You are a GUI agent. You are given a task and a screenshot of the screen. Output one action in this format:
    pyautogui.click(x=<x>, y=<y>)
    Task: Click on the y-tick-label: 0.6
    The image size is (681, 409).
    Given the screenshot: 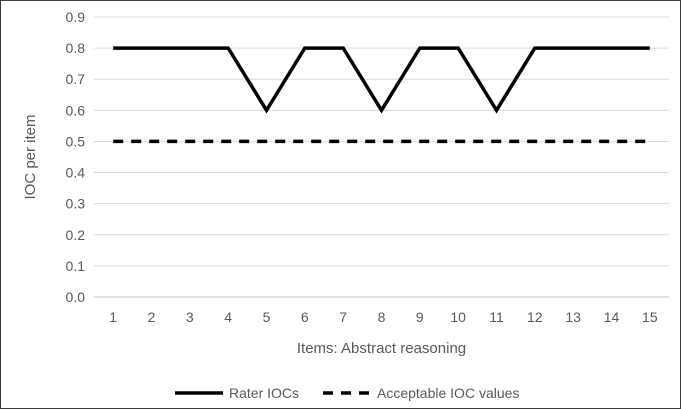 What is the action you would take?
    pyautogui.click(x=76, y=110)
    